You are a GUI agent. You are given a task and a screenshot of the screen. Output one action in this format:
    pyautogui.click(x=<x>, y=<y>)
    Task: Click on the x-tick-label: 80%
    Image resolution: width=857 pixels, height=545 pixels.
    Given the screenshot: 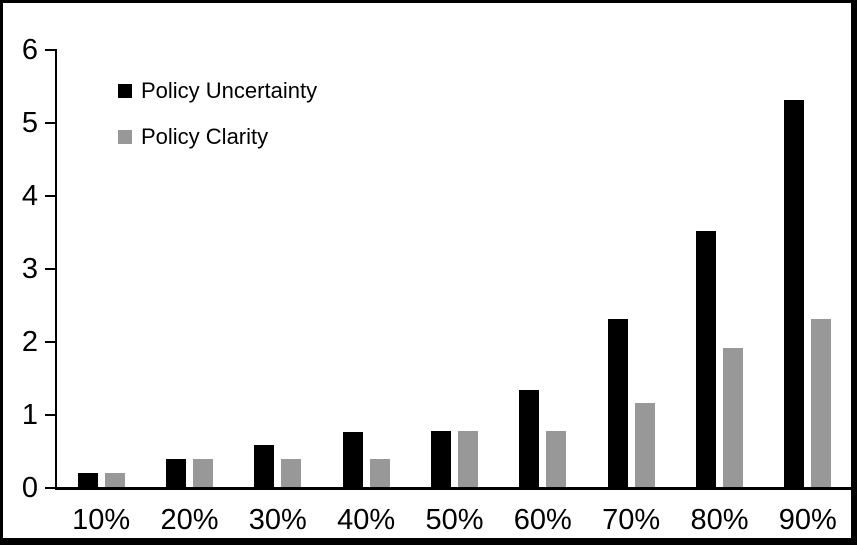 What is the action you would take?
    pyautogui.click(x=719, y=520)
    